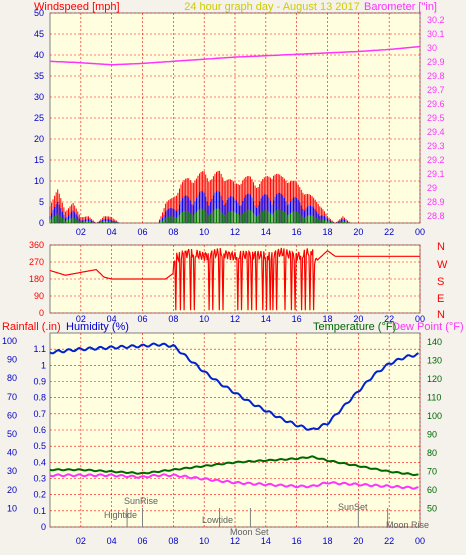  What do you see at coordinates (389, 541) in the screenshot?
I see `x-tick-label-bottom: 22` at bounding box center [389, 541].